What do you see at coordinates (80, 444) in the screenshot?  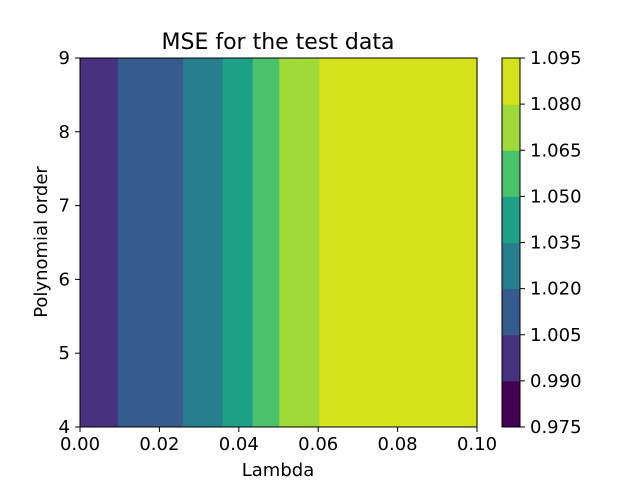 I see `x-tick-label: 0.00` at bounding box center [80, 444].